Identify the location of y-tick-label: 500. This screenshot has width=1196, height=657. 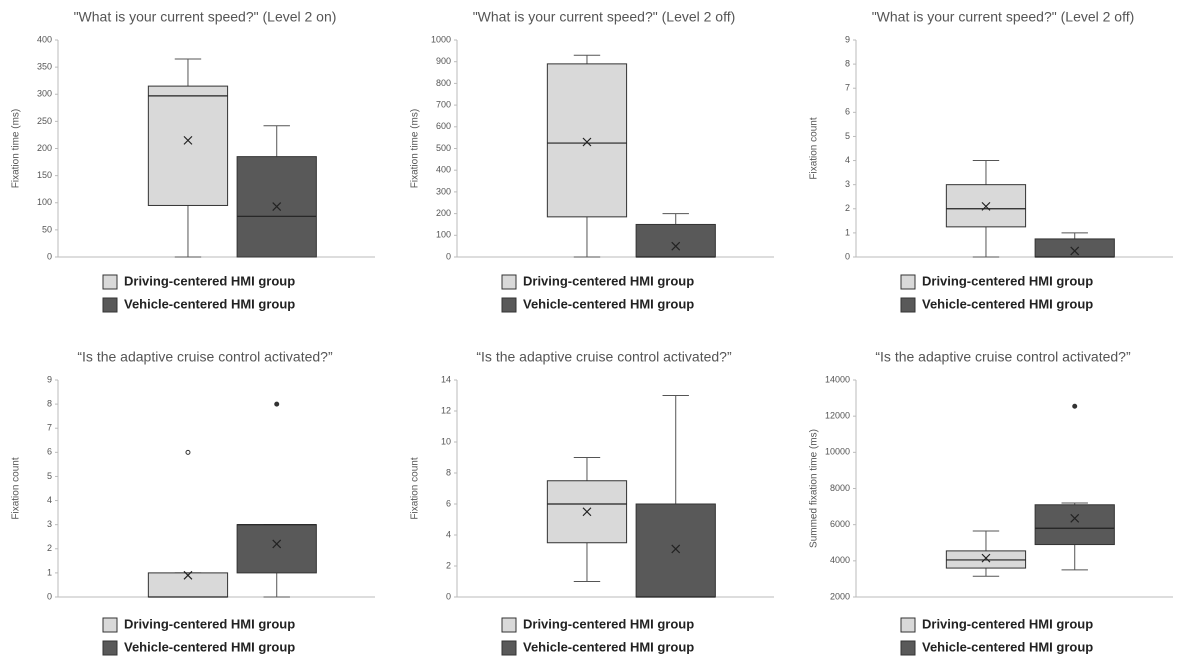
(443, 148).